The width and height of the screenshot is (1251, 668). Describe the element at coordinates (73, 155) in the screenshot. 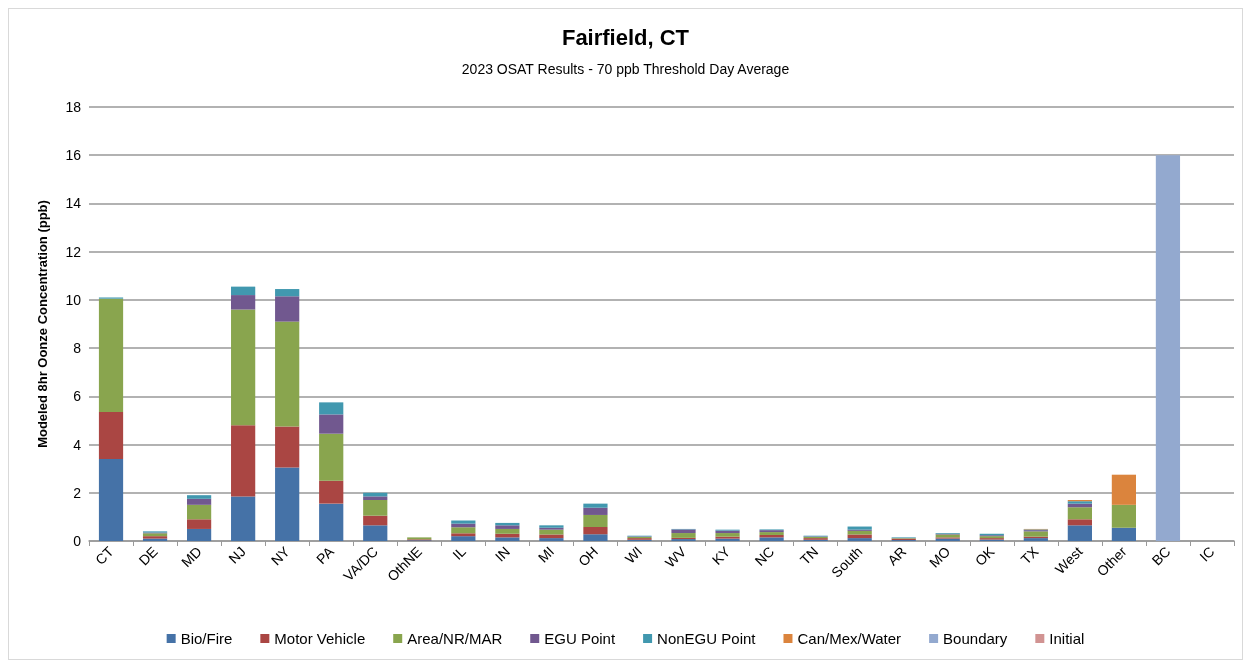

I see `y-tick-label: 16` at that location.